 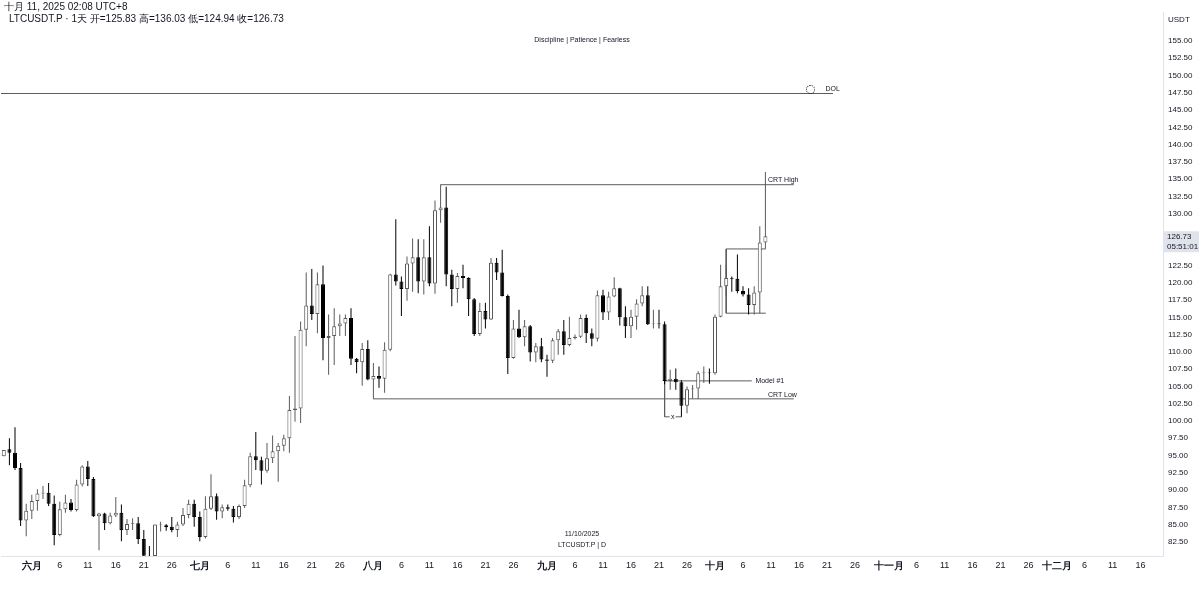 I want to click on y-tick-label: 155.00, so click(x=1181, y=41).